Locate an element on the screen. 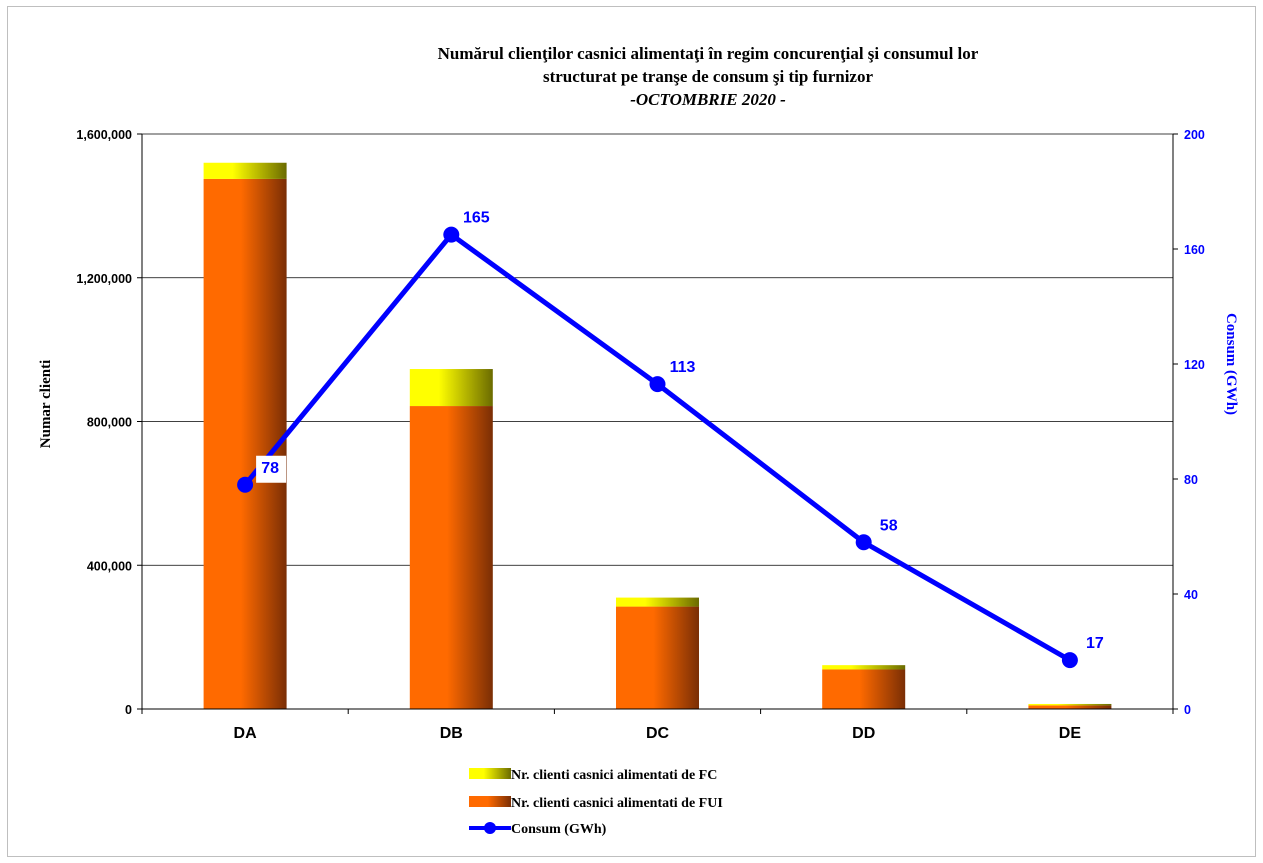 This screenshot has width=1263, height=863. y-tick-label: 1,600,000 is located at coordinates (104, 135).